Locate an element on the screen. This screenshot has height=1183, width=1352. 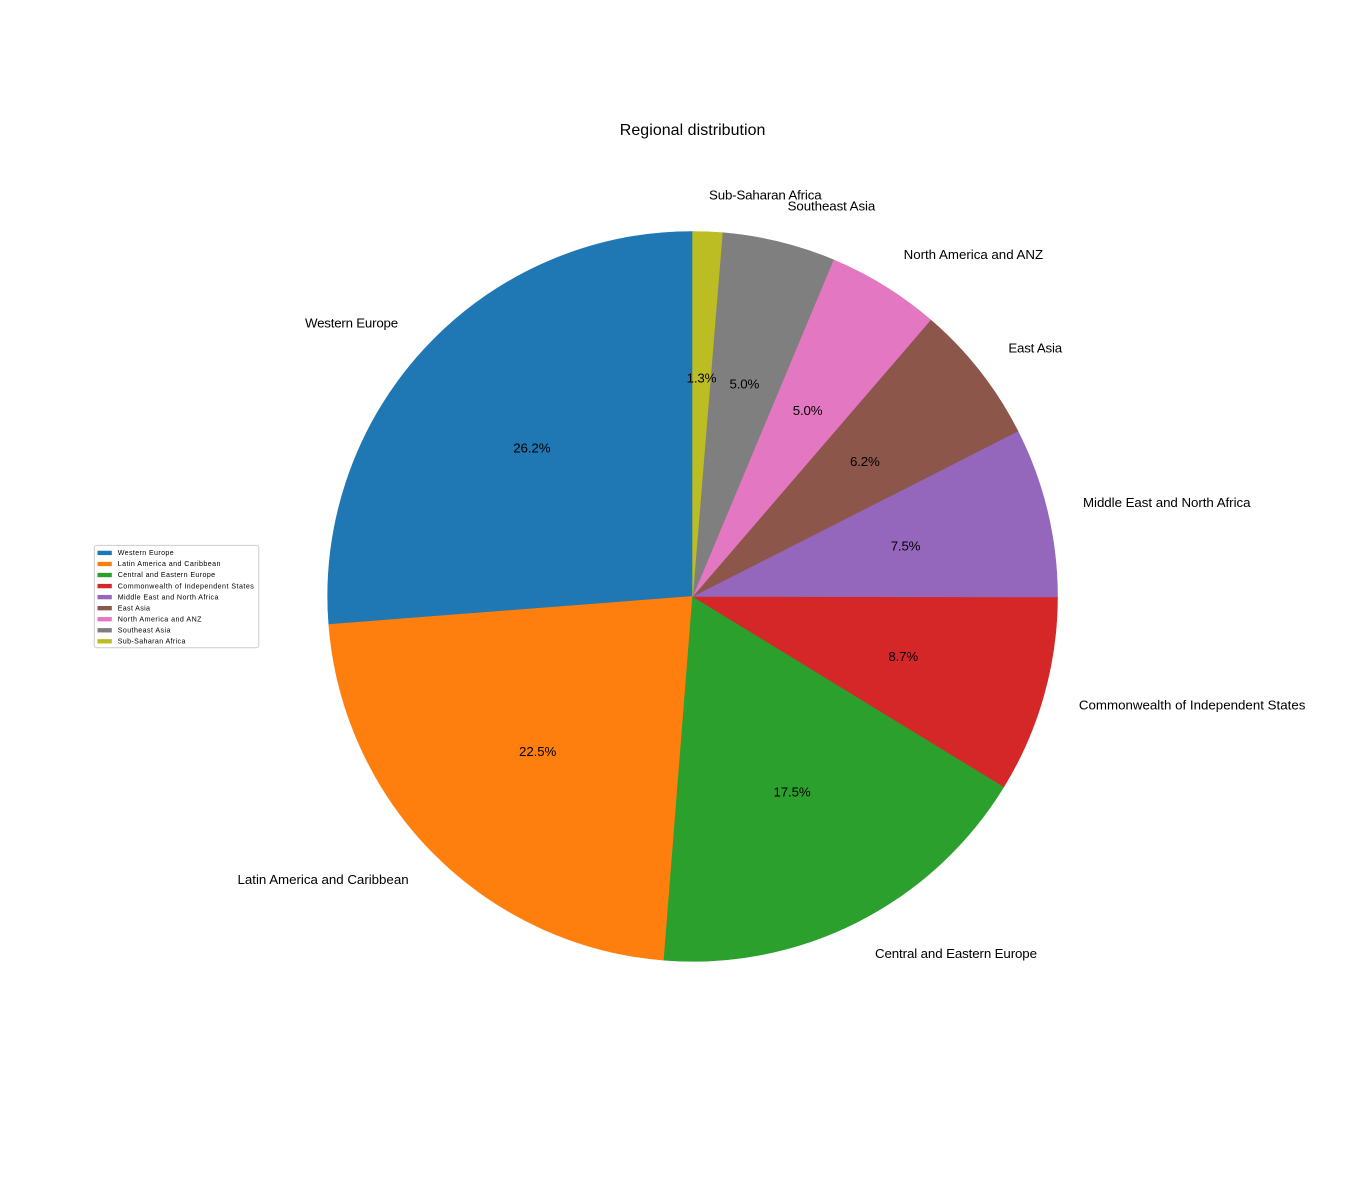
svg-text: 7.5% is located at coordinates (906, 546).